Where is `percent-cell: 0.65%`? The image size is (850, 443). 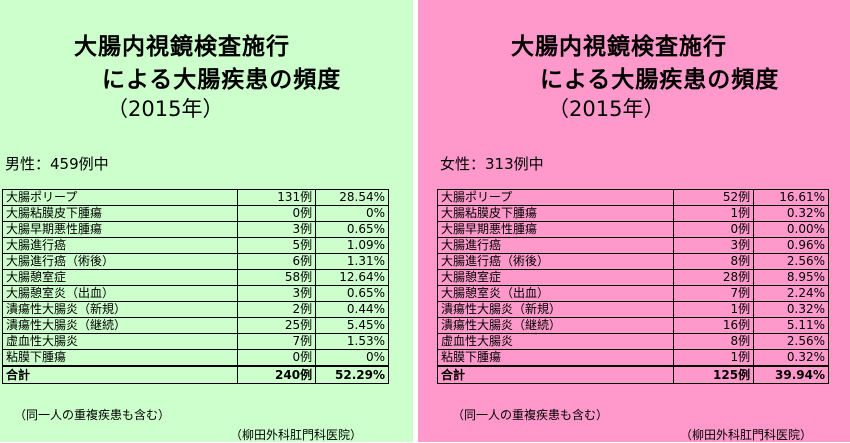
percent-cell: 0.65% is located at coordinates (352, 293).